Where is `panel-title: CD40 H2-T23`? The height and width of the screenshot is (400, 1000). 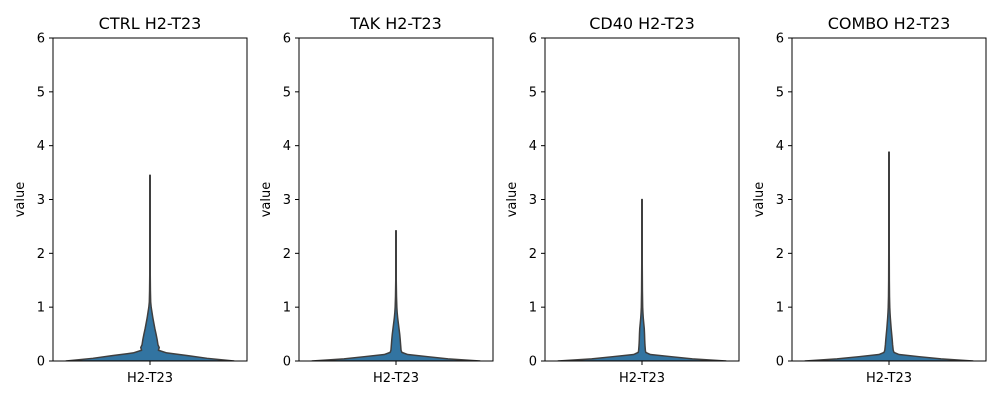
panel-title: CD40 H2-T23 is located at coordinates (642, 23).